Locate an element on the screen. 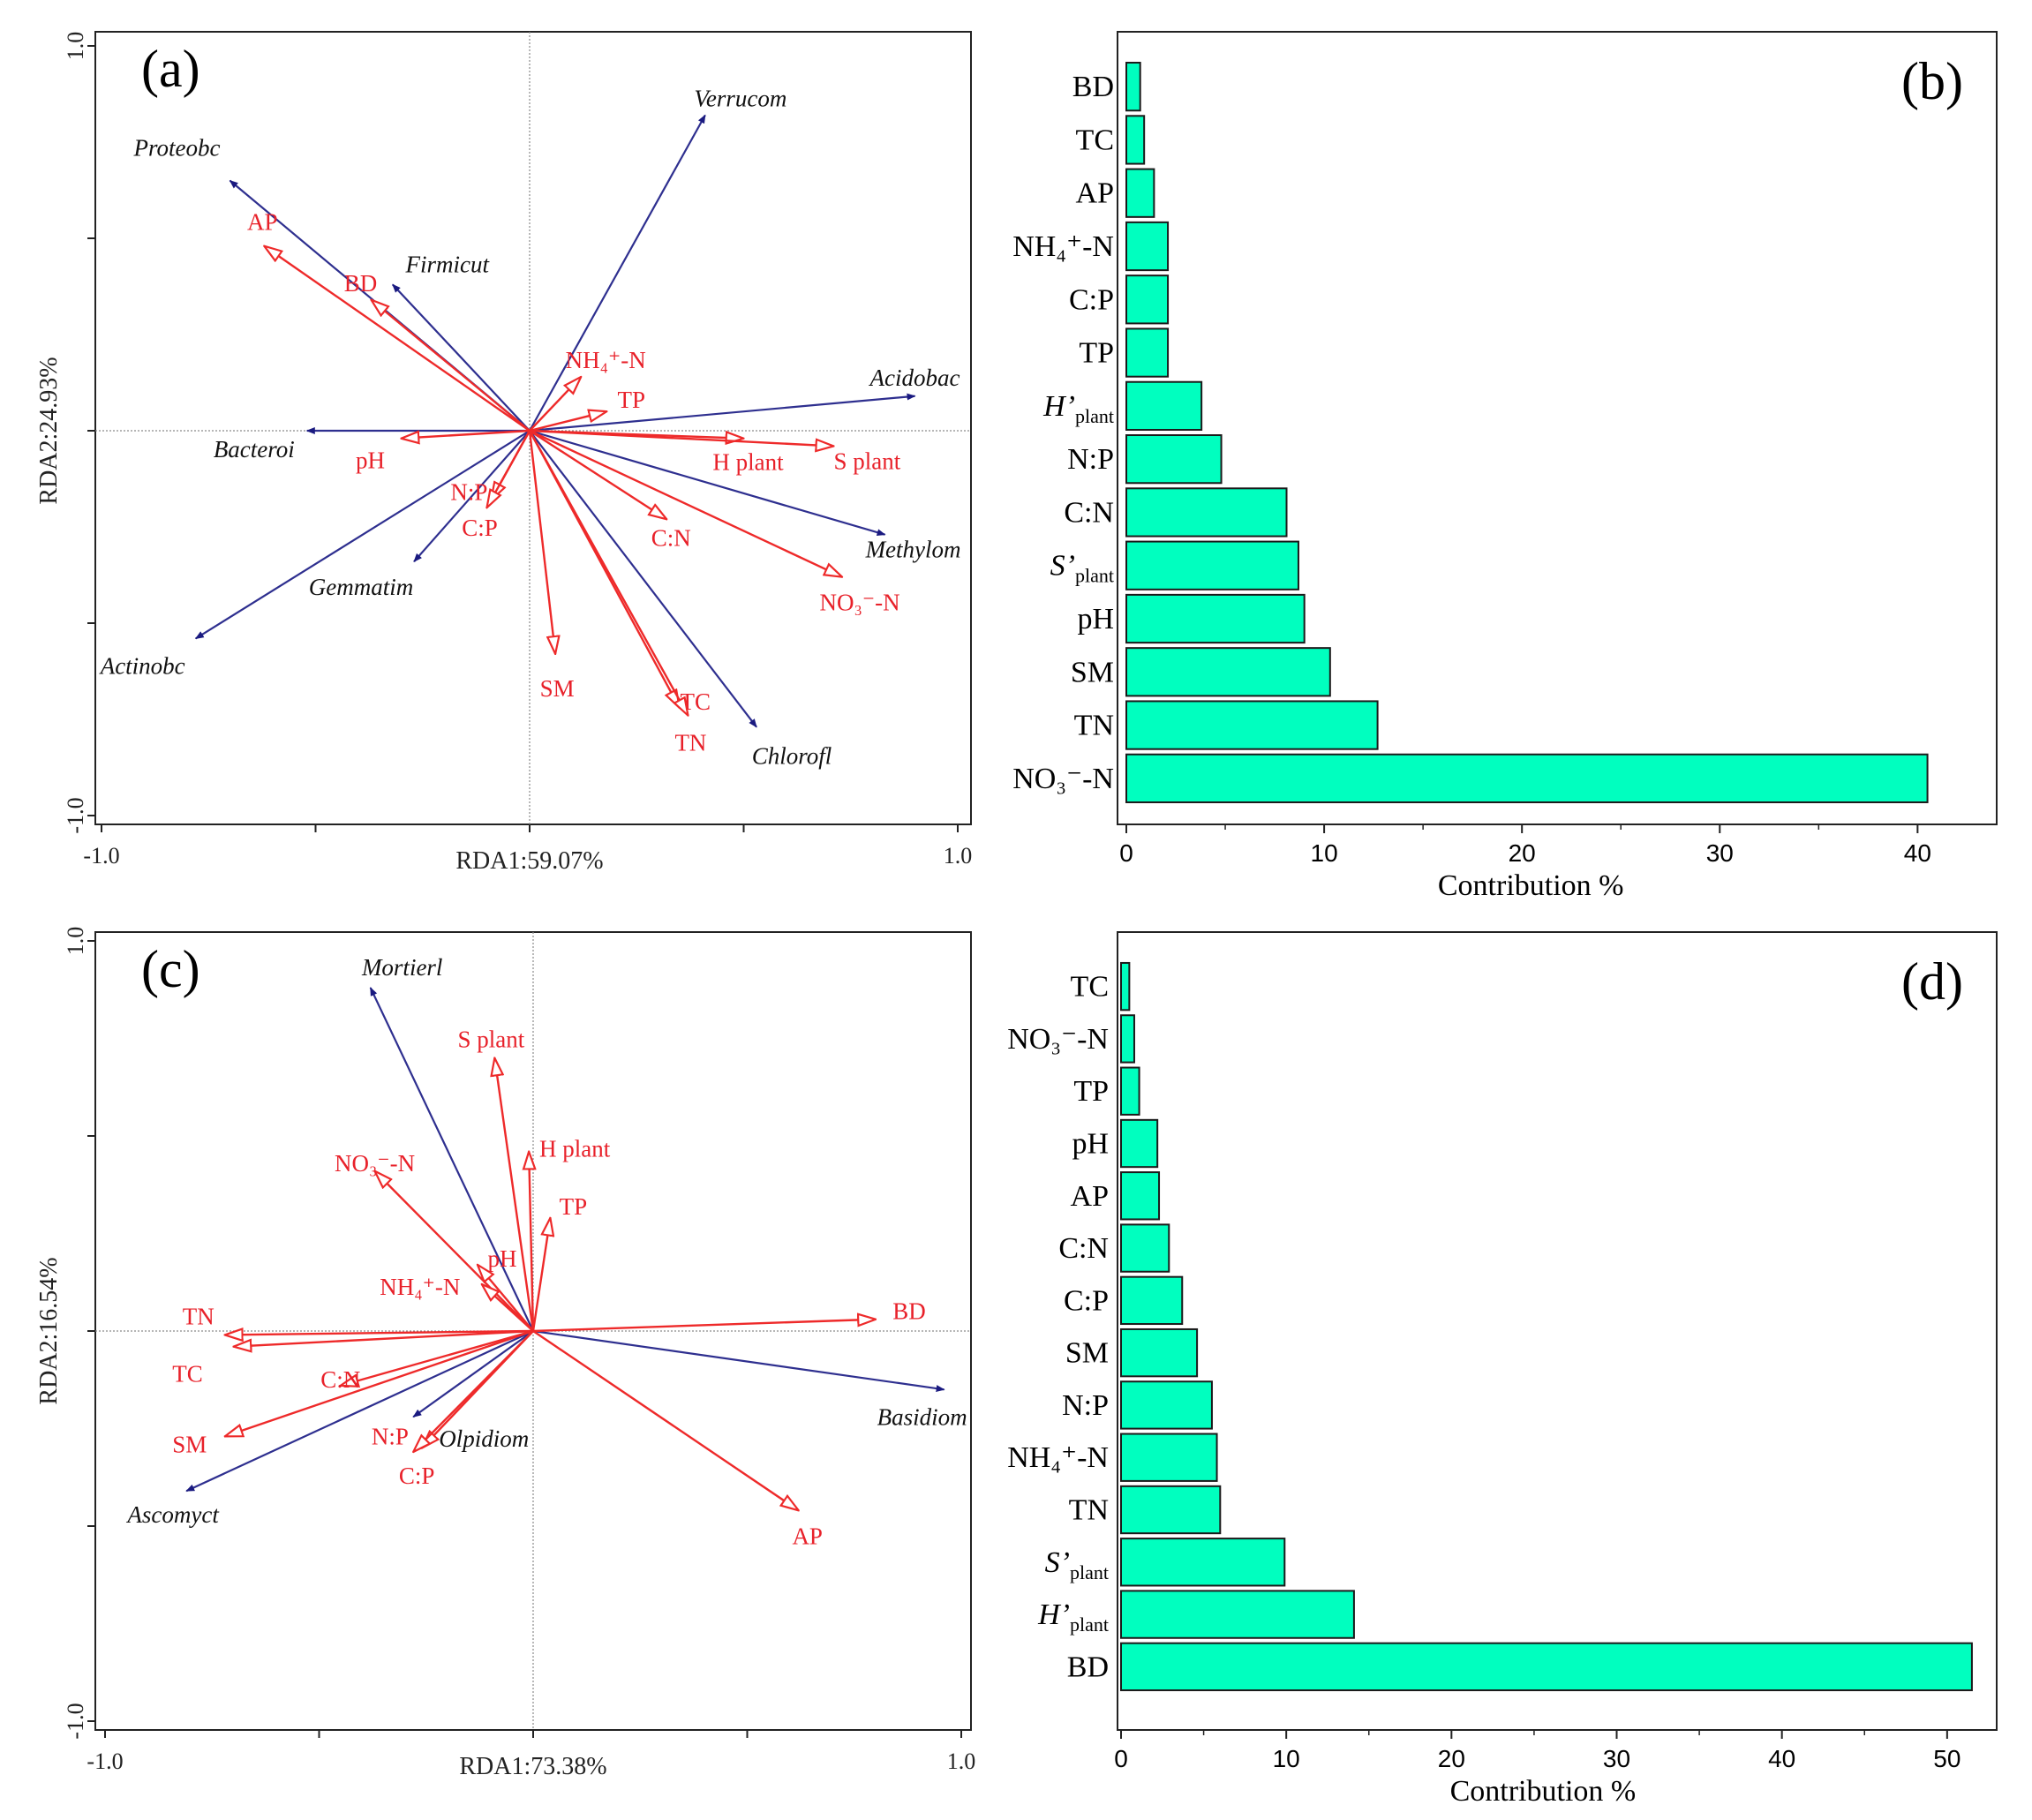 The image size is (2032, 1820). species-label-actinobc: Actinobc is located at coordinates (142, 665).